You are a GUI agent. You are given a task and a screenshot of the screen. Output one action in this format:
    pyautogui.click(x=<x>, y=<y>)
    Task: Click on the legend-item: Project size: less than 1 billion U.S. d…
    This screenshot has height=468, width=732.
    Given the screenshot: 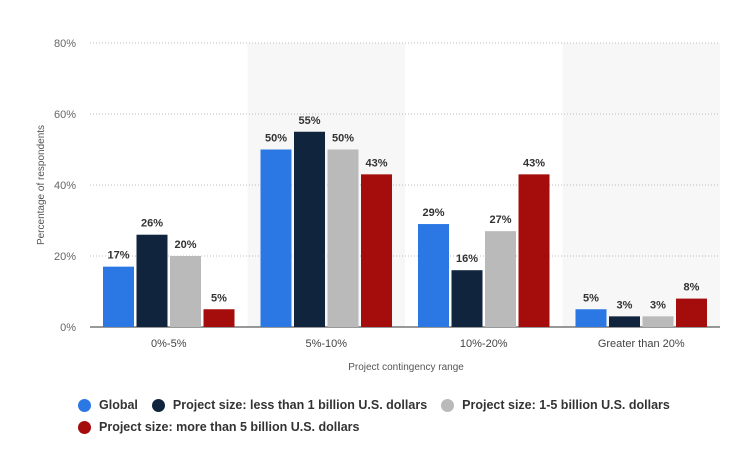 What is the action you would take?
    pyautogui.click(x=289, y=405)
    